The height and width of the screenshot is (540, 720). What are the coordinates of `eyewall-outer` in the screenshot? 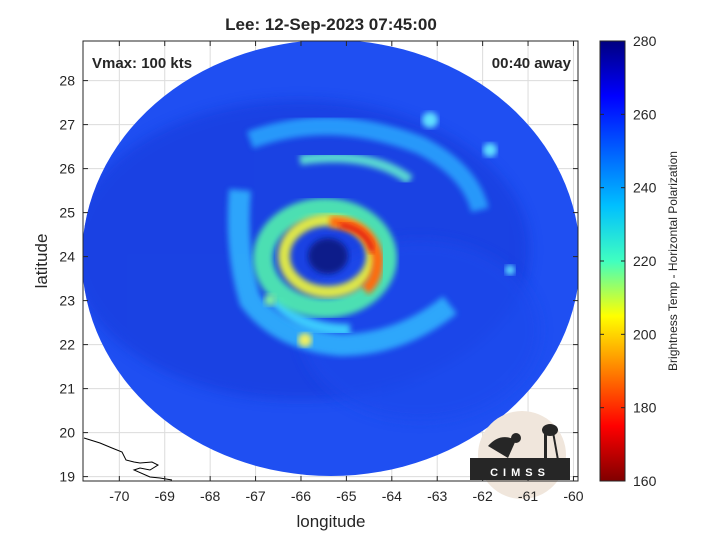 It's located at (325, 258).